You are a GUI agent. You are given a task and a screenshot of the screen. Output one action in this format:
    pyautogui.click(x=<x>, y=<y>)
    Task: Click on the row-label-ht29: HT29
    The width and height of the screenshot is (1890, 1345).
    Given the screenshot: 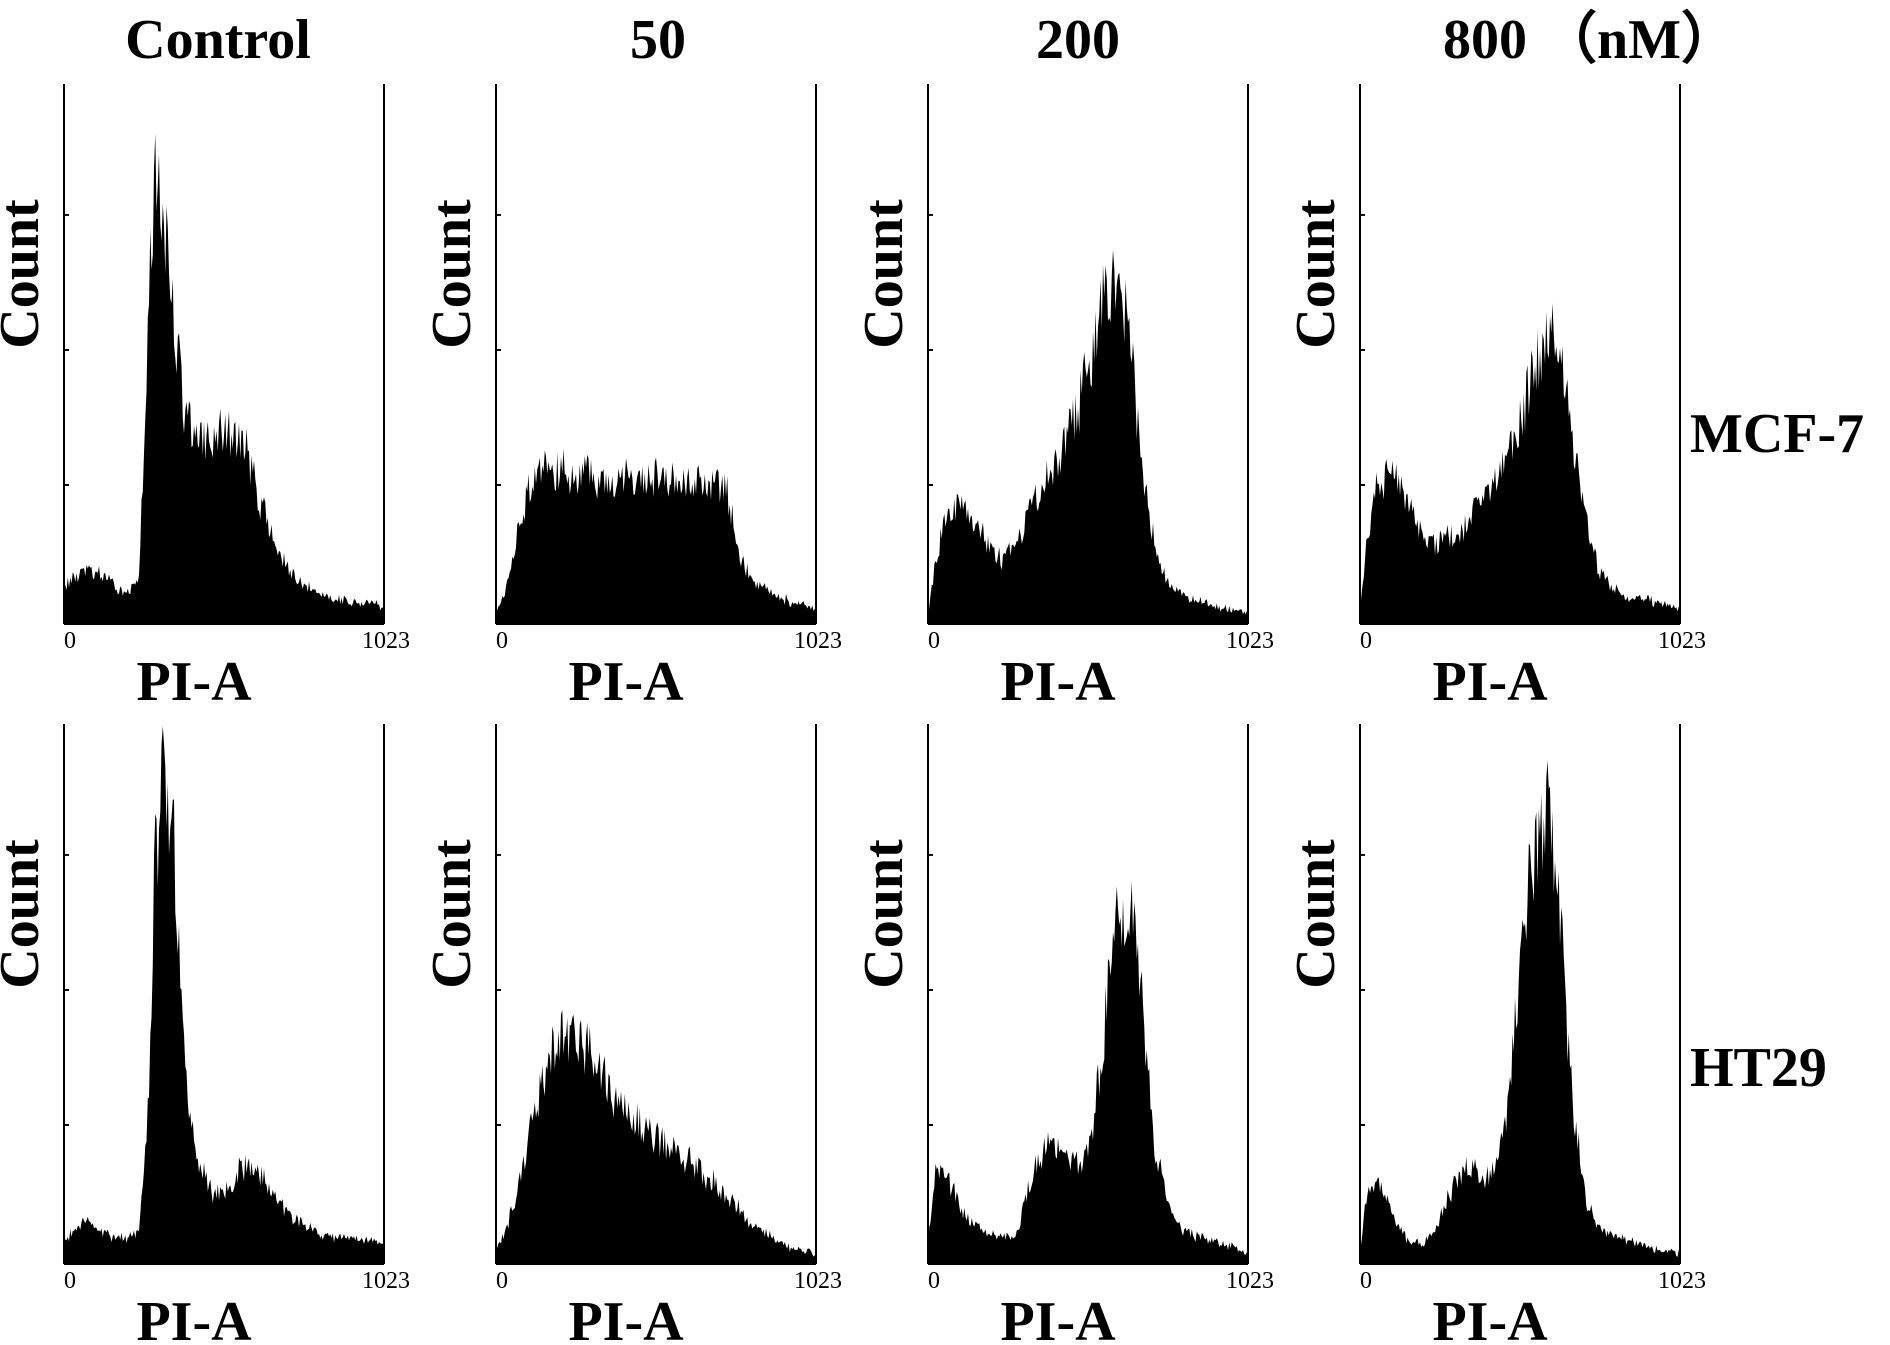 What is the action you would take?
    pyautogui.click(x=1758, y=1068)
    